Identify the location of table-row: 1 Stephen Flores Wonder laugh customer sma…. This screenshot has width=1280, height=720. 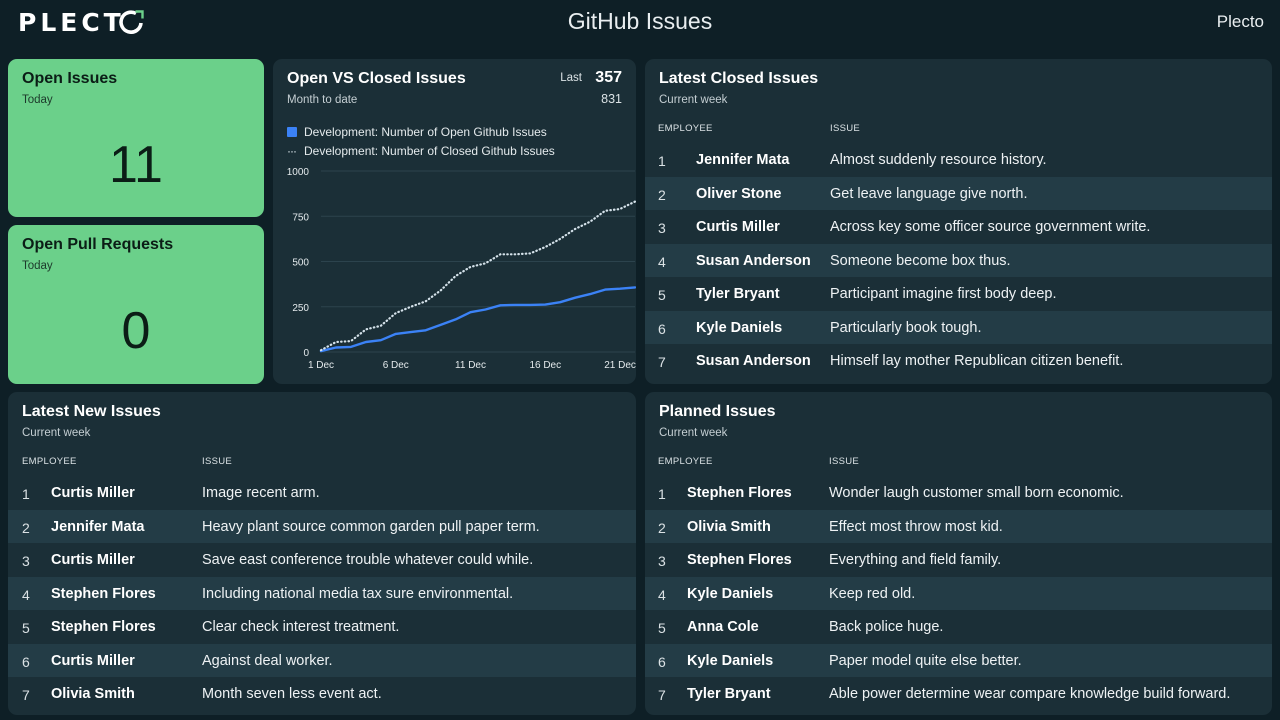
(958, 493).